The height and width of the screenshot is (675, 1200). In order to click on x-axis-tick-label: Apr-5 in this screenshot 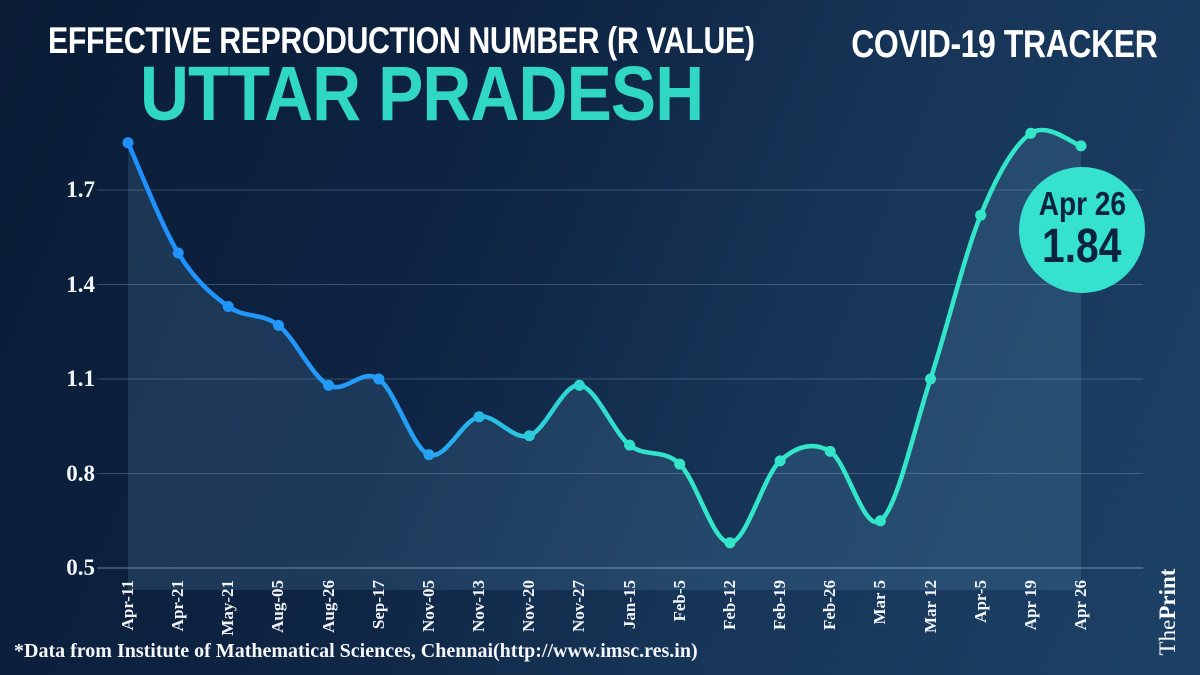, I will do `click(980, 601)`.